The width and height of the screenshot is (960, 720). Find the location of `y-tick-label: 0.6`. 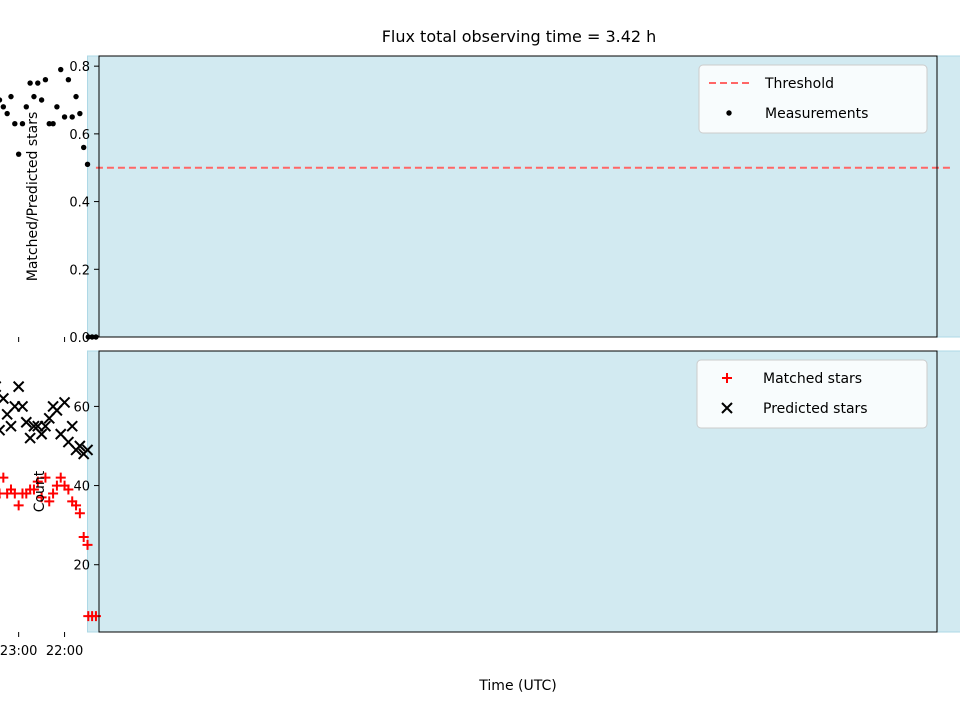

y-tick-label: 0.6 is located at coordinates (79, 135).